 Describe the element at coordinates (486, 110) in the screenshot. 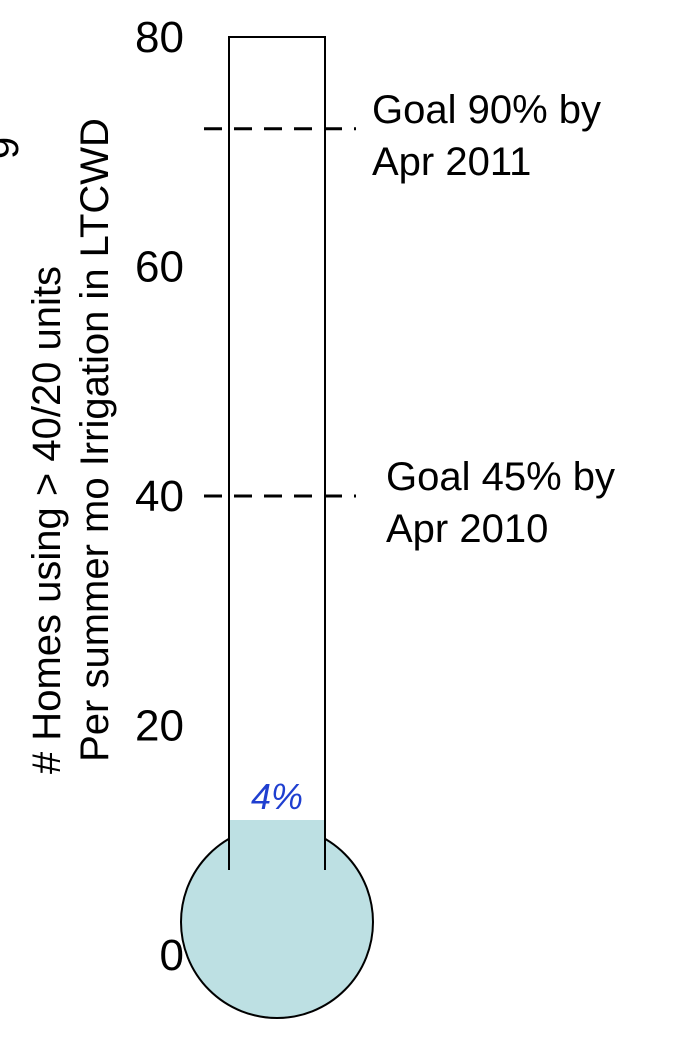

I see `goal-label-line-1: Goal 90% by` at that location.